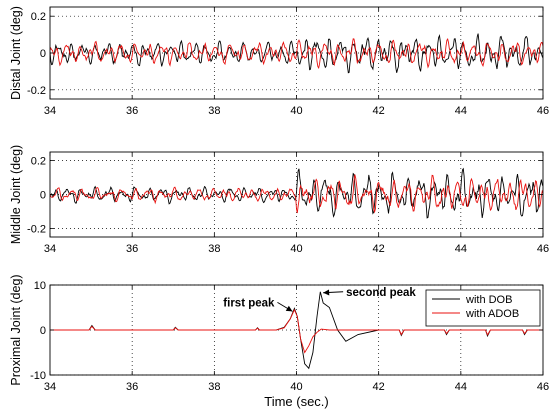 This screenshot has height=414, width=550. What do you see at coordinates (16, 53) in the screenshot?
I see `y-axis-label: Distal Joint (deg)` at bounding box center [16, 53].